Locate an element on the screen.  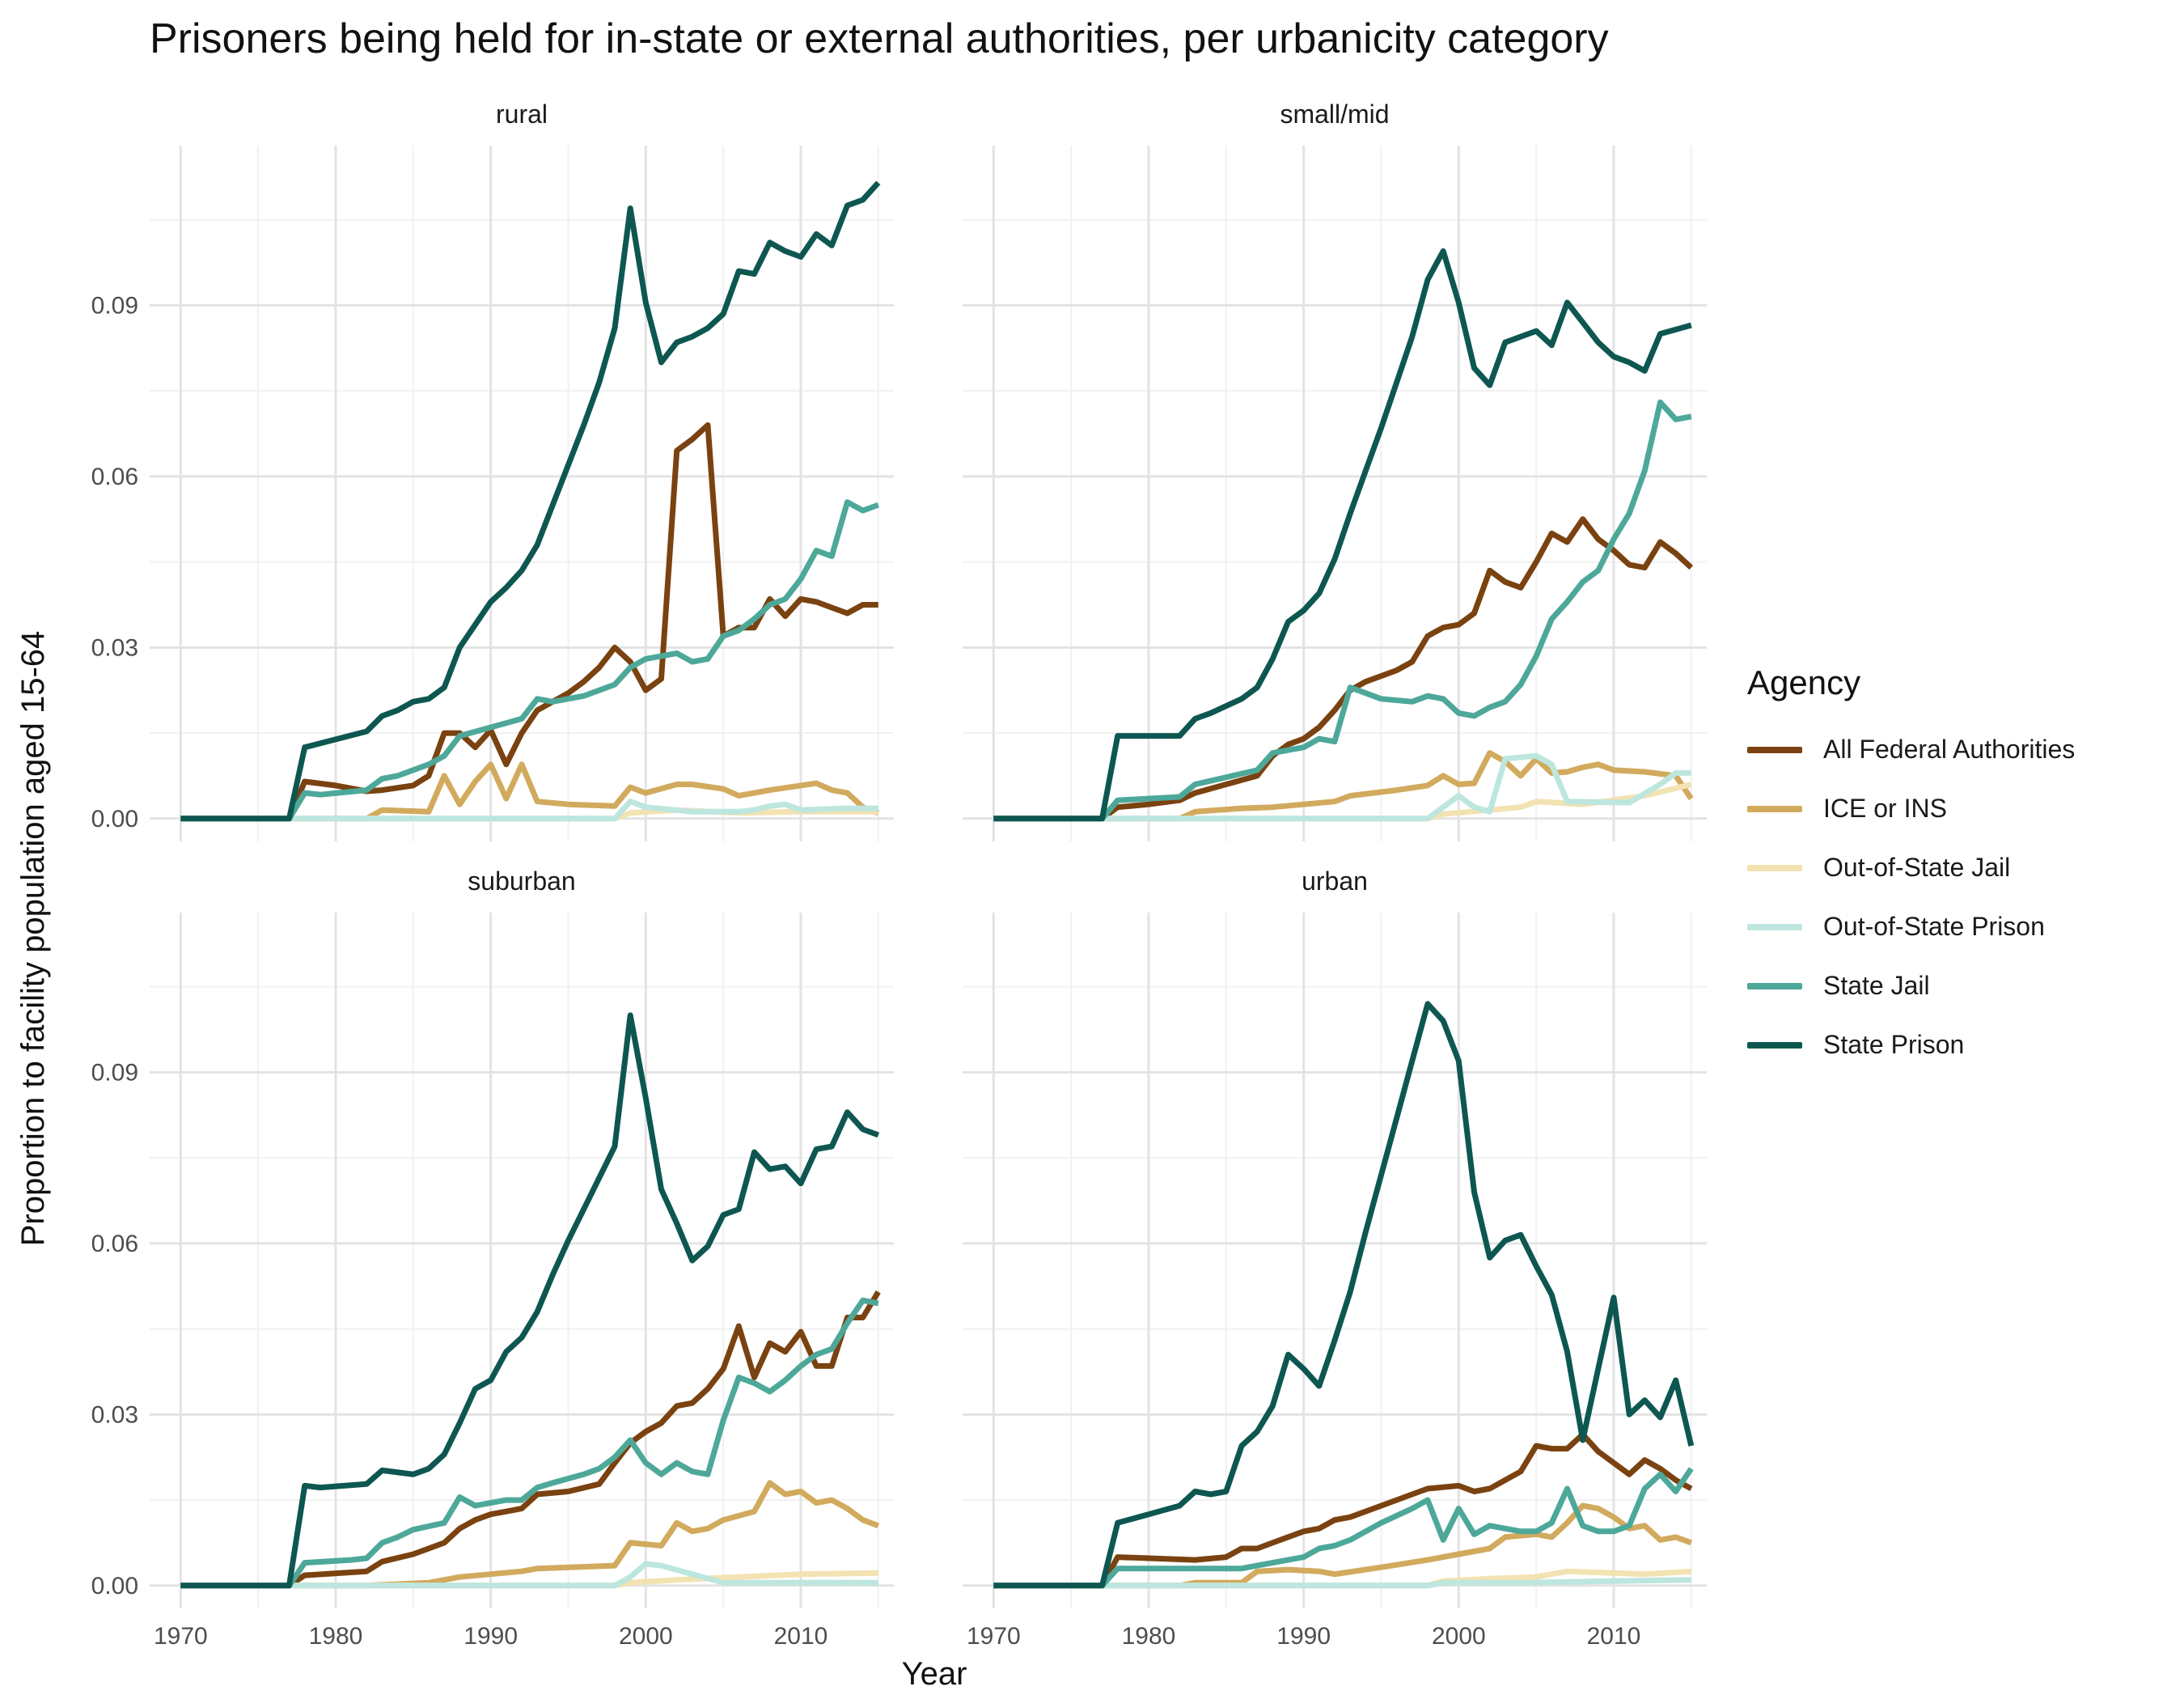
series-line-all-federal-authorities-rural is located at coordinates (529, 622).